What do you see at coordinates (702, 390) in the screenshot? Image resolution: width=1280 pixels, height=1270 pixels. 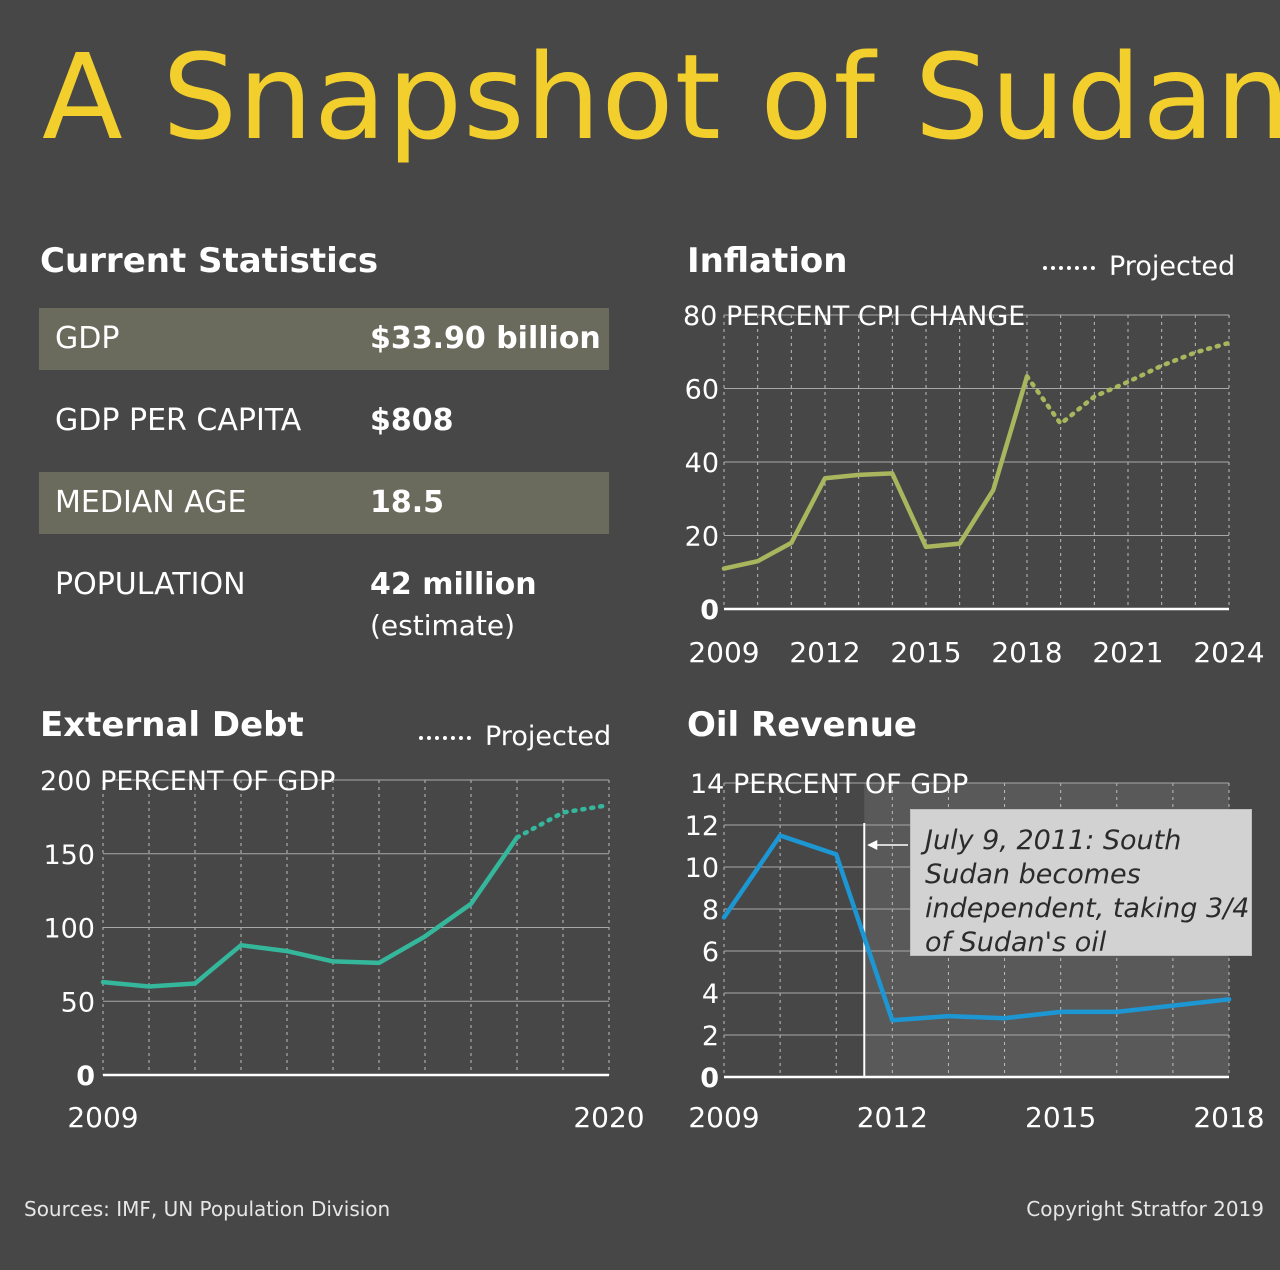 I see `y-tick-label: 60` at bounding box center [702, 390].